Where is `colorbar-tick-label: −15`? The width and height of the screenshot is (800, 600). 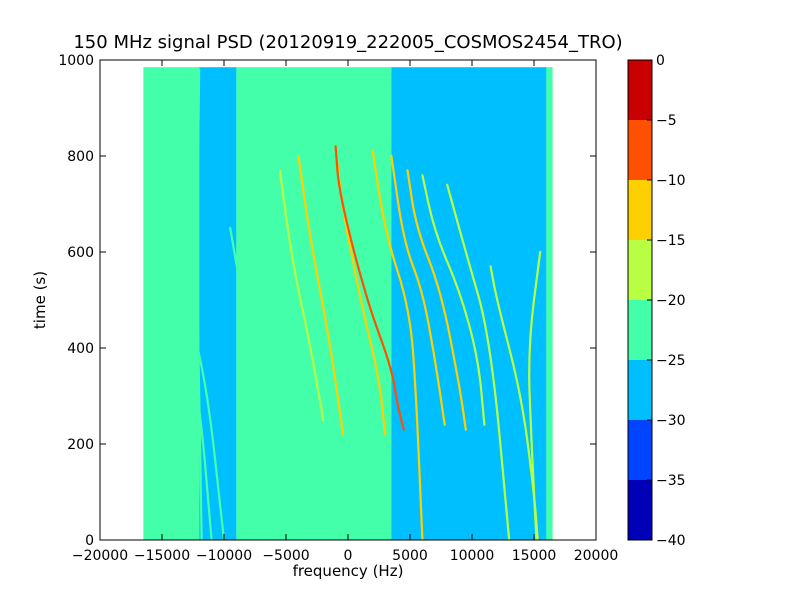
colorbar-tick-label: −15 is located at coordinates (671, 241).